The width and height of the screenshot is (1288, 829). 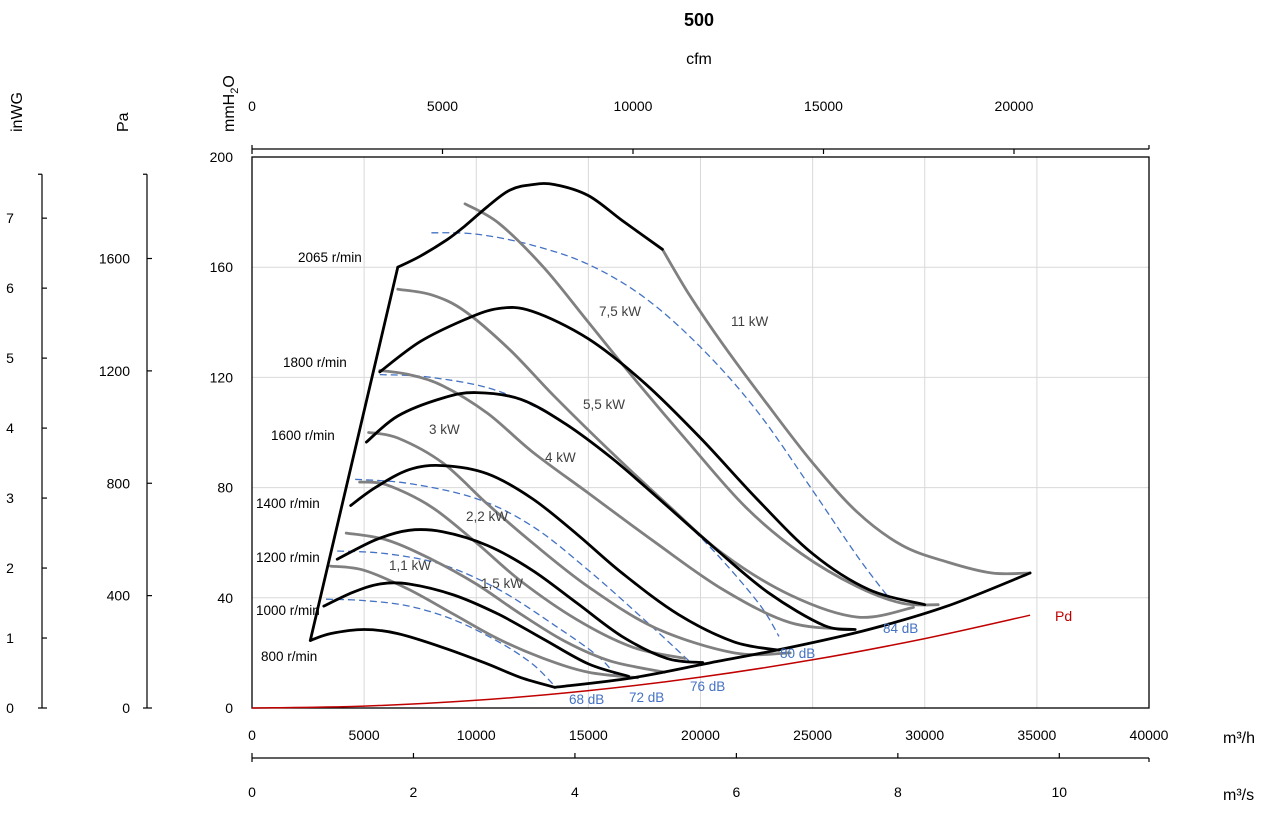 What do you see at coordinates (620, 311) in the screenshot?
I see `kw-label-7-5: 7,5 kW` at bounding box center [620, 311].